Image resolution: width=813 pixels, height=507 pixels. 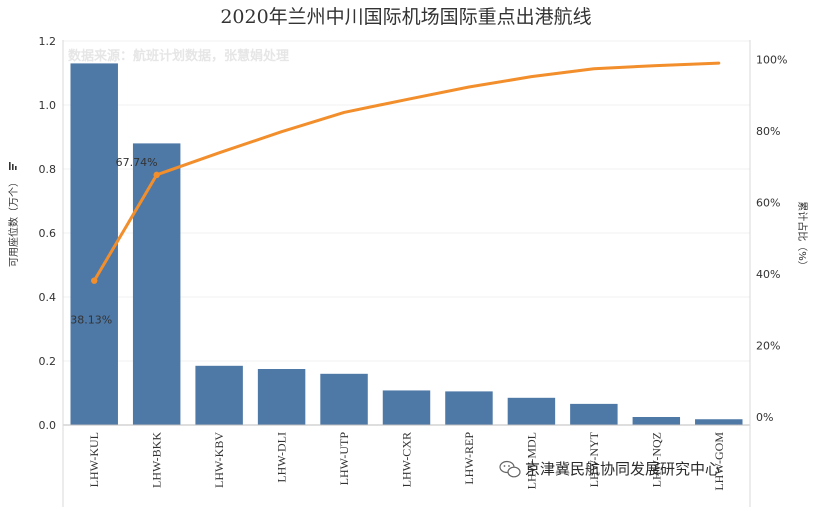 I want to click on footer-watermark-text: 京津冀民航协同发展研究中心, so click(x=622, y=469).